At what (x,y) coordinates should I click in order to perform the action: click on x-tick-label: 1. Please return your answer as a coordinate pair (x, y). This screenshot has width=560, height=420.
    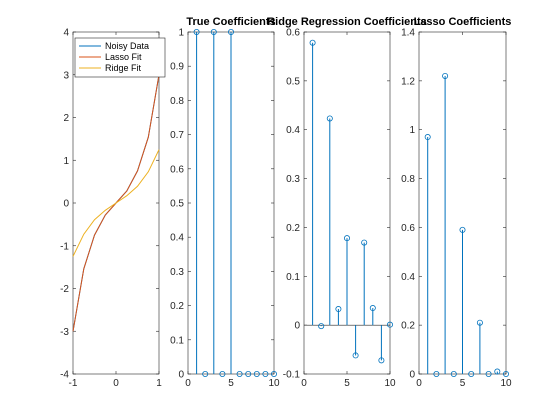
    Looking at the image, I should click on (159, 383).